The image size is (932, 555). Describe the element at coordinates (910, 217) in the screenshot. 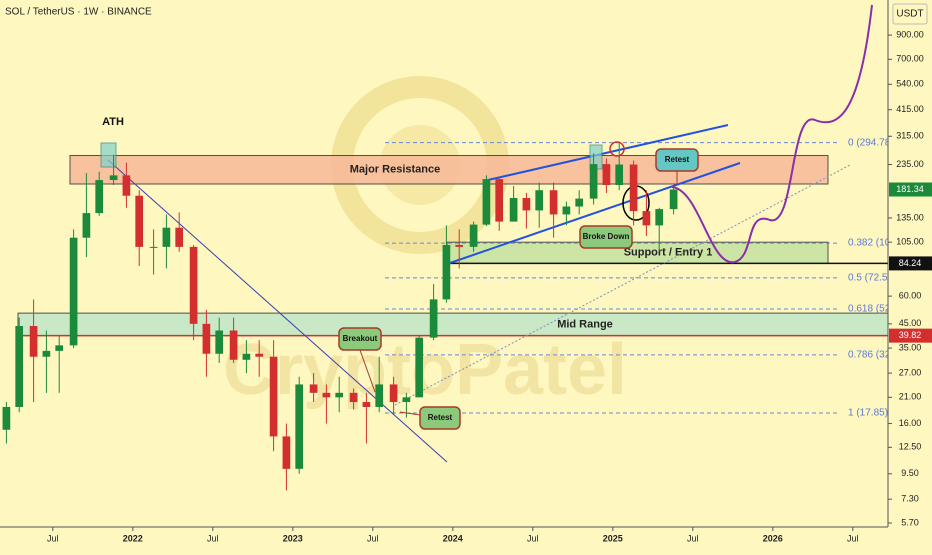

I see `y-tick-label: 135.00` at that location.